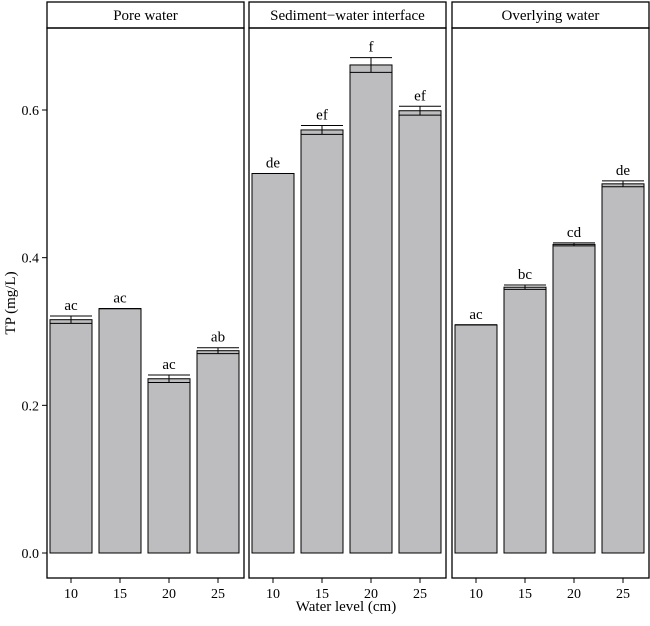  What do you see at coordinates (31, 111) in the screenshot?
I see `y-tick-label: 0.6` at bounding box center [31, 111].